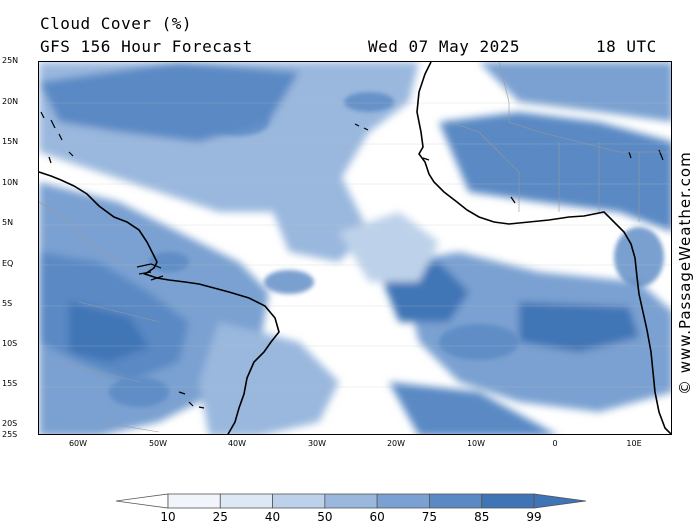 The width and height of the screenshot is (700, 525). I want to click on caribbean-islands, so click(57, 137).